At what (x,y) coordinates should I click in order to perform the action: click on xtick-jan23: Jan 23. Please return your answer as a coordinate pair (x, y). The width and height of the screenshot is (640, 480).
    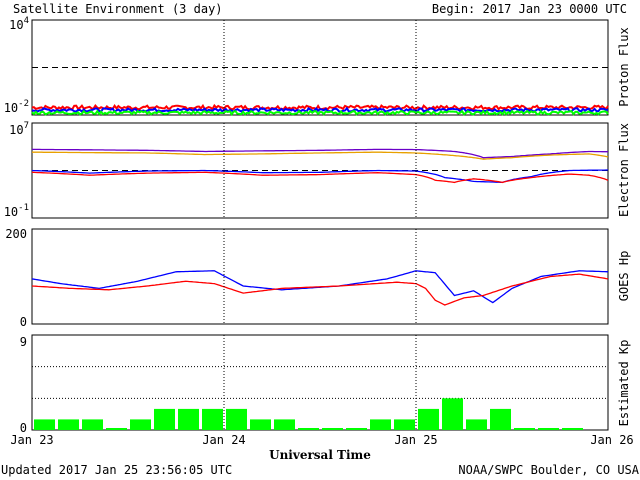
    Looking at the image, I should click on (31, 440).